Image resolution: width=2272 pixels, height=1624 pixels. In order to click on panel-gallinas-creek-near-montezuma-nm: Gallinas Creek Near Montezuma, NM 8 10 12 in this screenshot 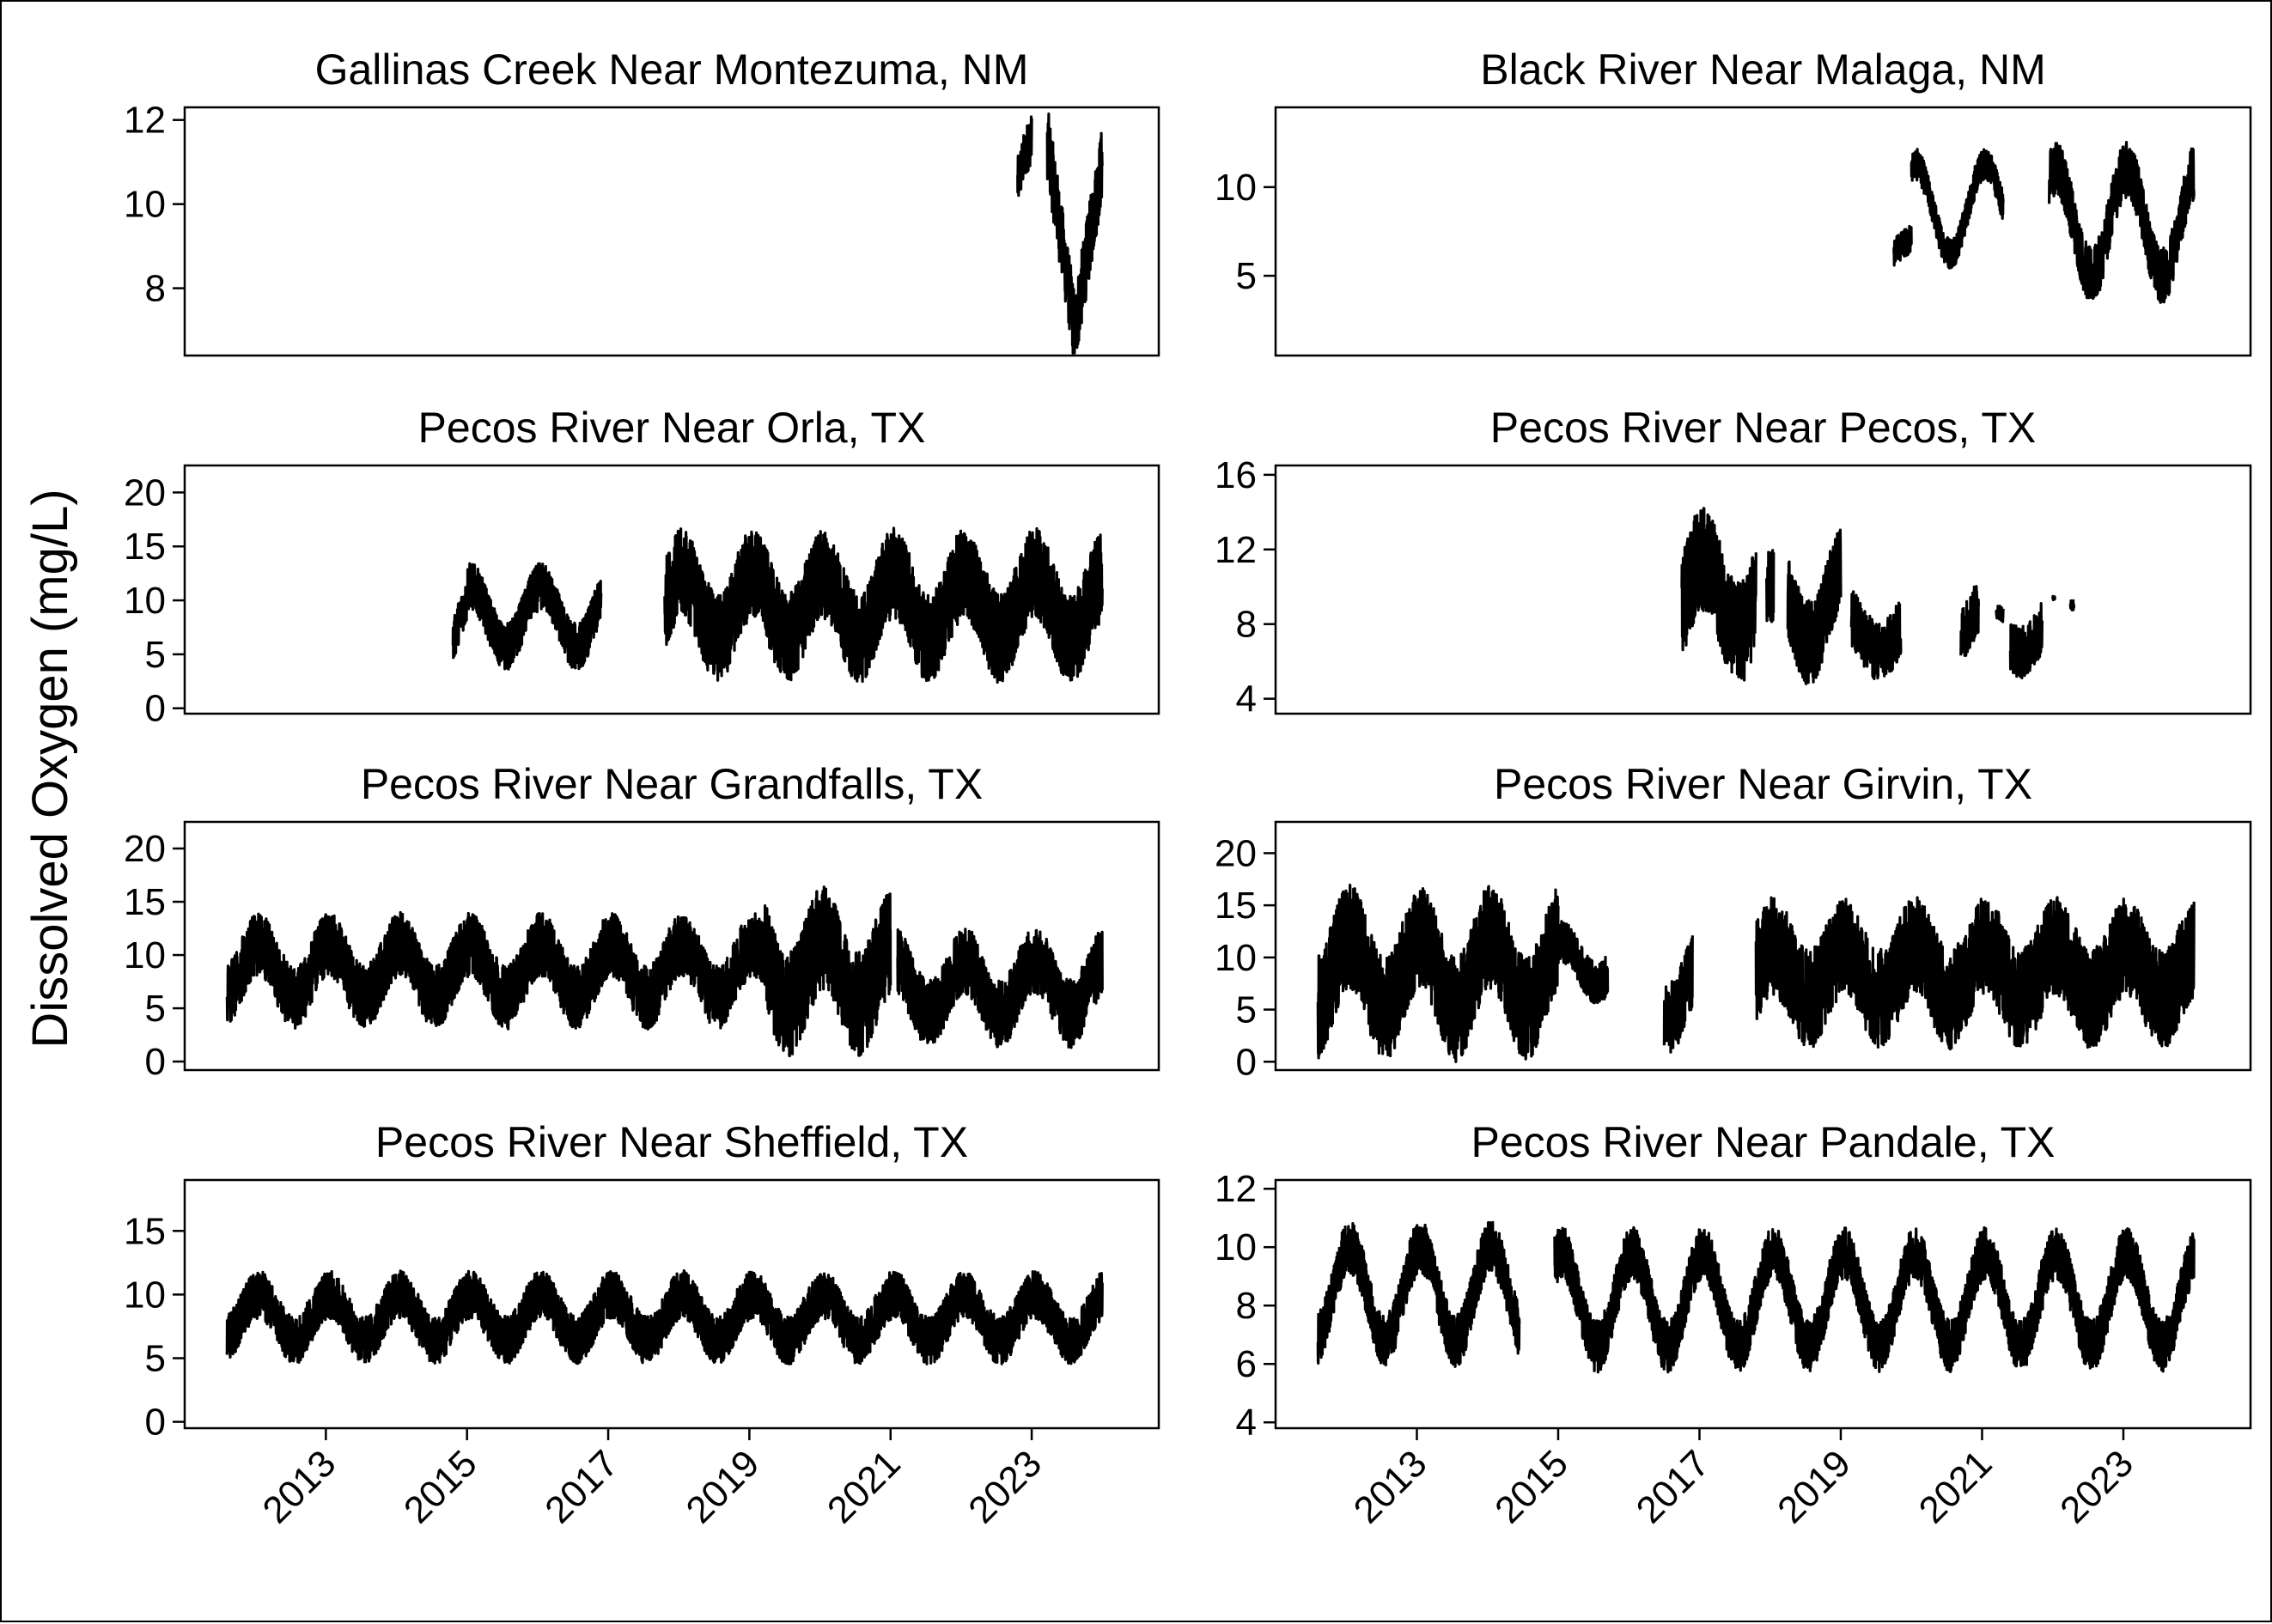, I will do `click(642, 201)`.